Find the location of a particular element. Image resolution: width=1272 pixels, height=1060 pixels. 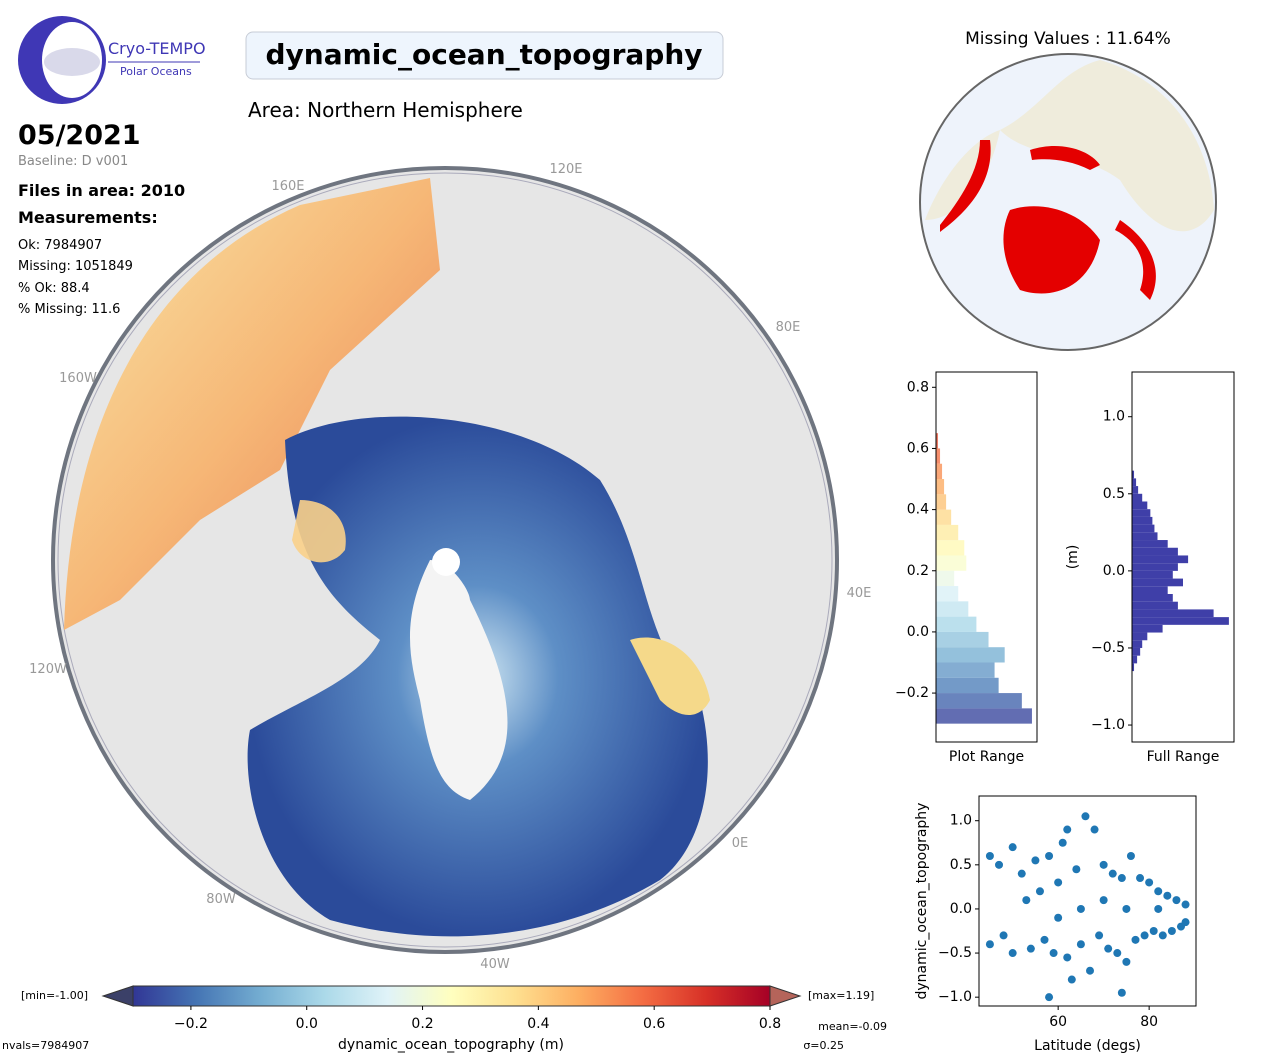

tick-label: 0.6 is located at coordinates (654, 1024).